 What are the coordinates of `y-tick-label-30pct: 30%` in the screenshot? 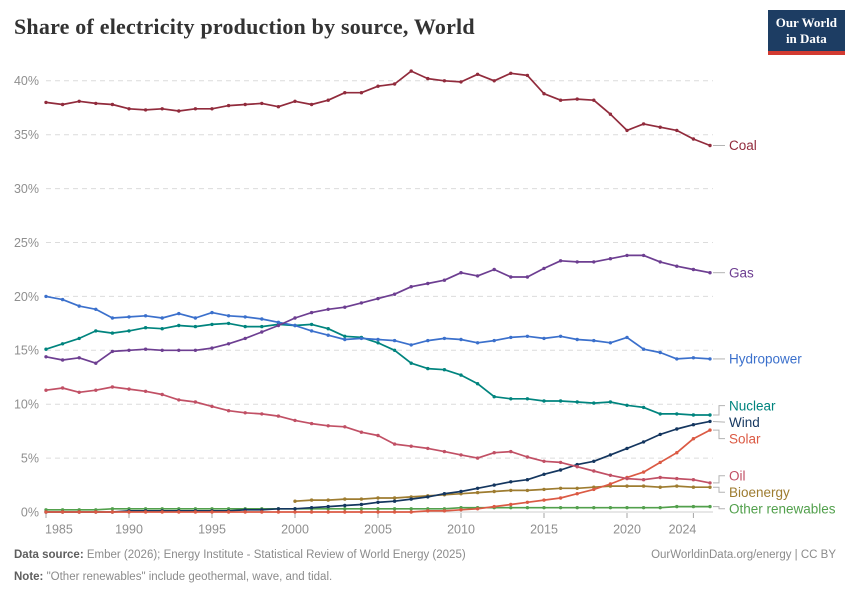 It's located at (26, 189).